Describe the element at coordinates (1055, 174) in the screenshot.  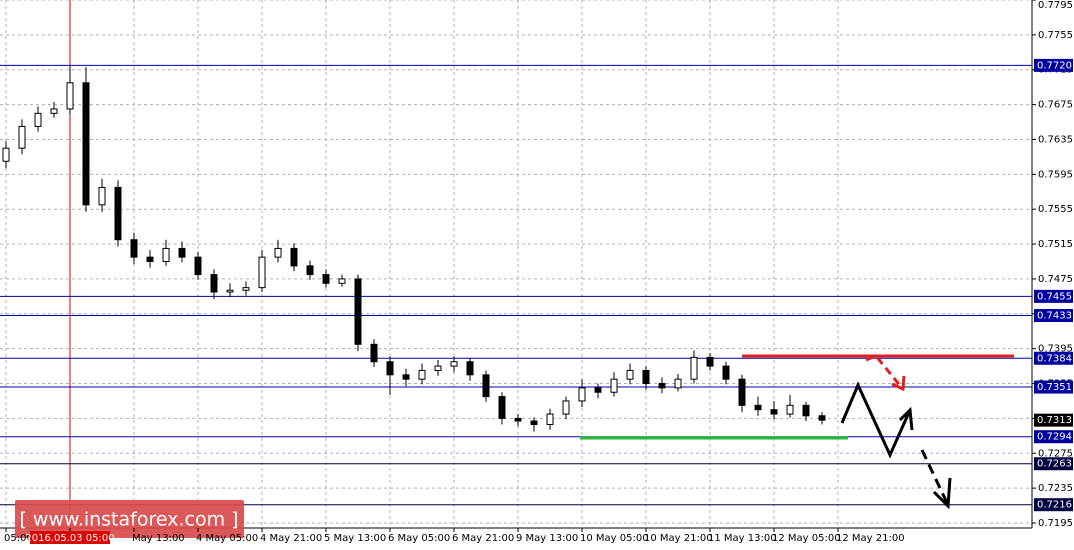
I see `y-tick-label: 0.7595` at that location.